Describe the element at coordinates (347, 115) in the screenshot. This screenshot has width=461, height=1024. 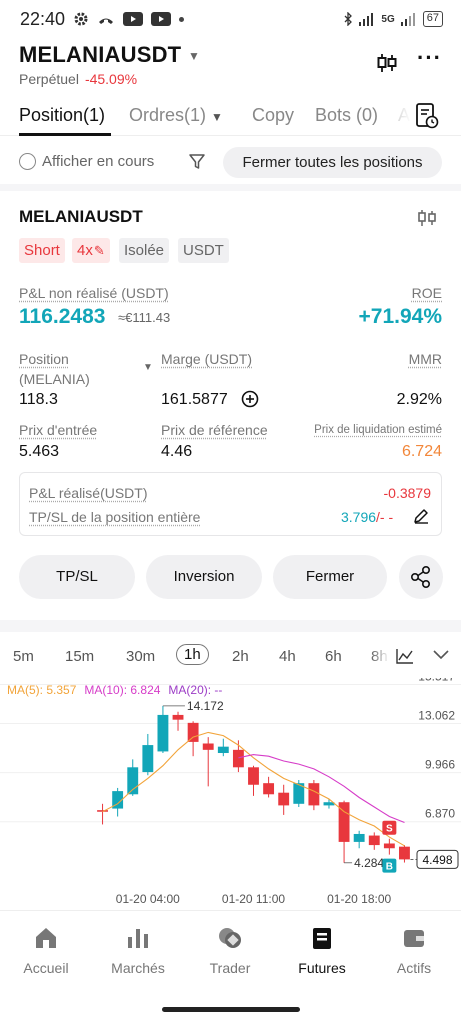
I see `tab-bots: Bots (0)` at that location.